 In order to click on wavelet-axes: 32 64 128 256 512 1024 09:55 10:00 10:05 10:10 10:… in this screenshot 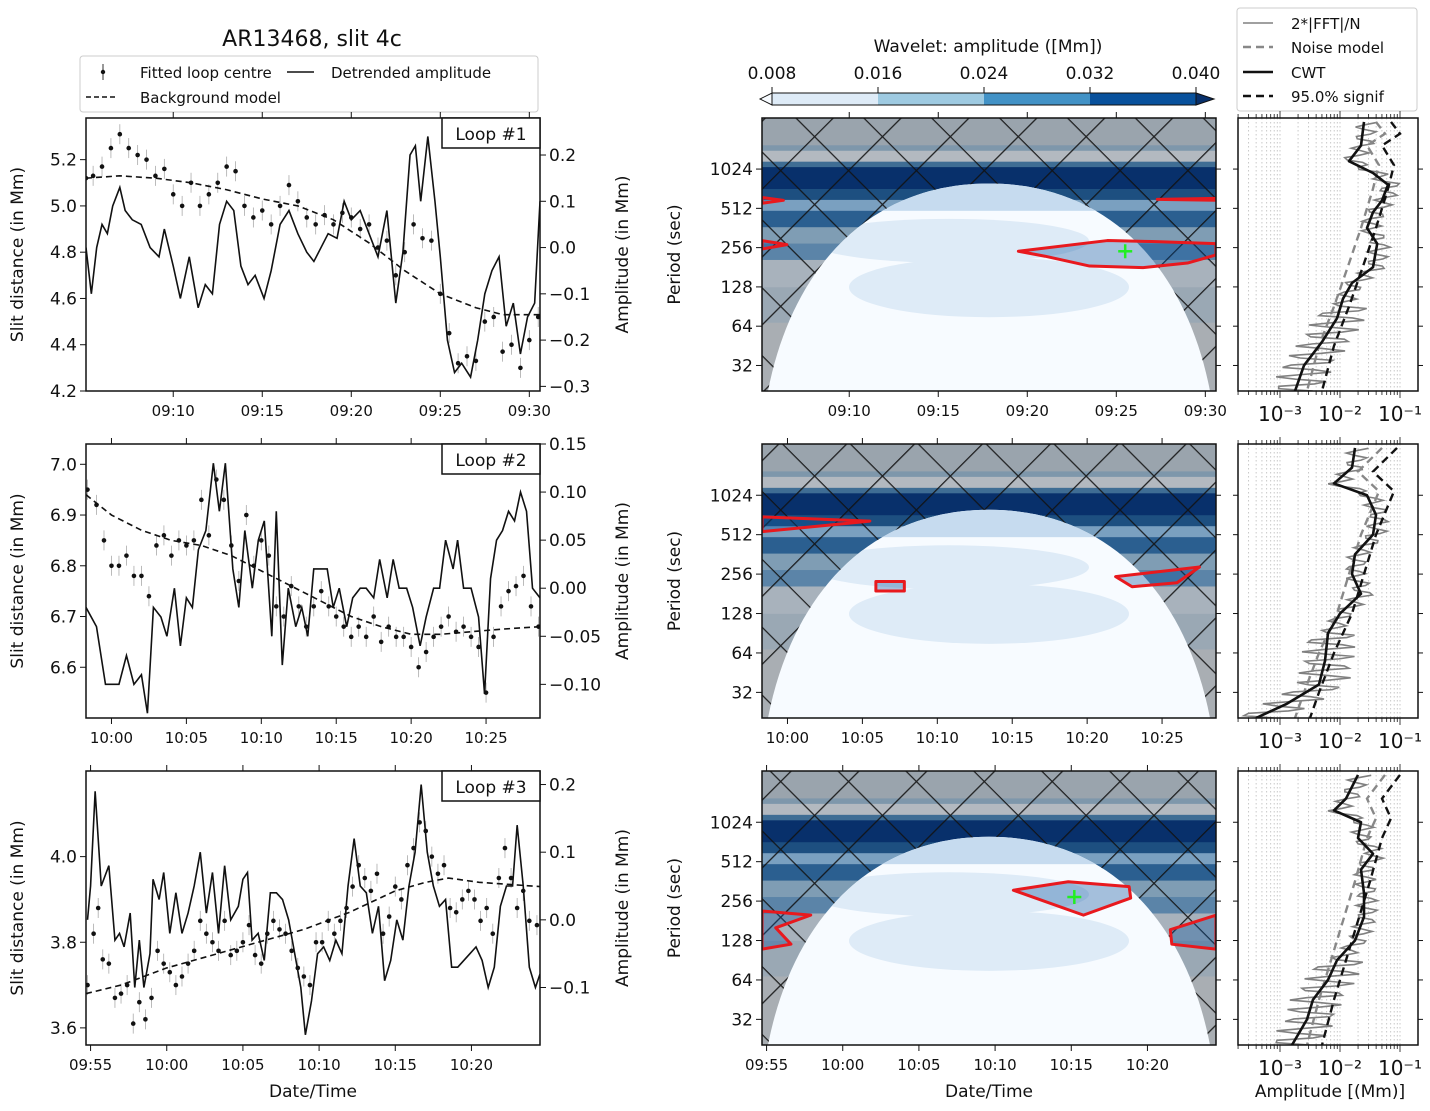, I will do `click(943, 919)`.